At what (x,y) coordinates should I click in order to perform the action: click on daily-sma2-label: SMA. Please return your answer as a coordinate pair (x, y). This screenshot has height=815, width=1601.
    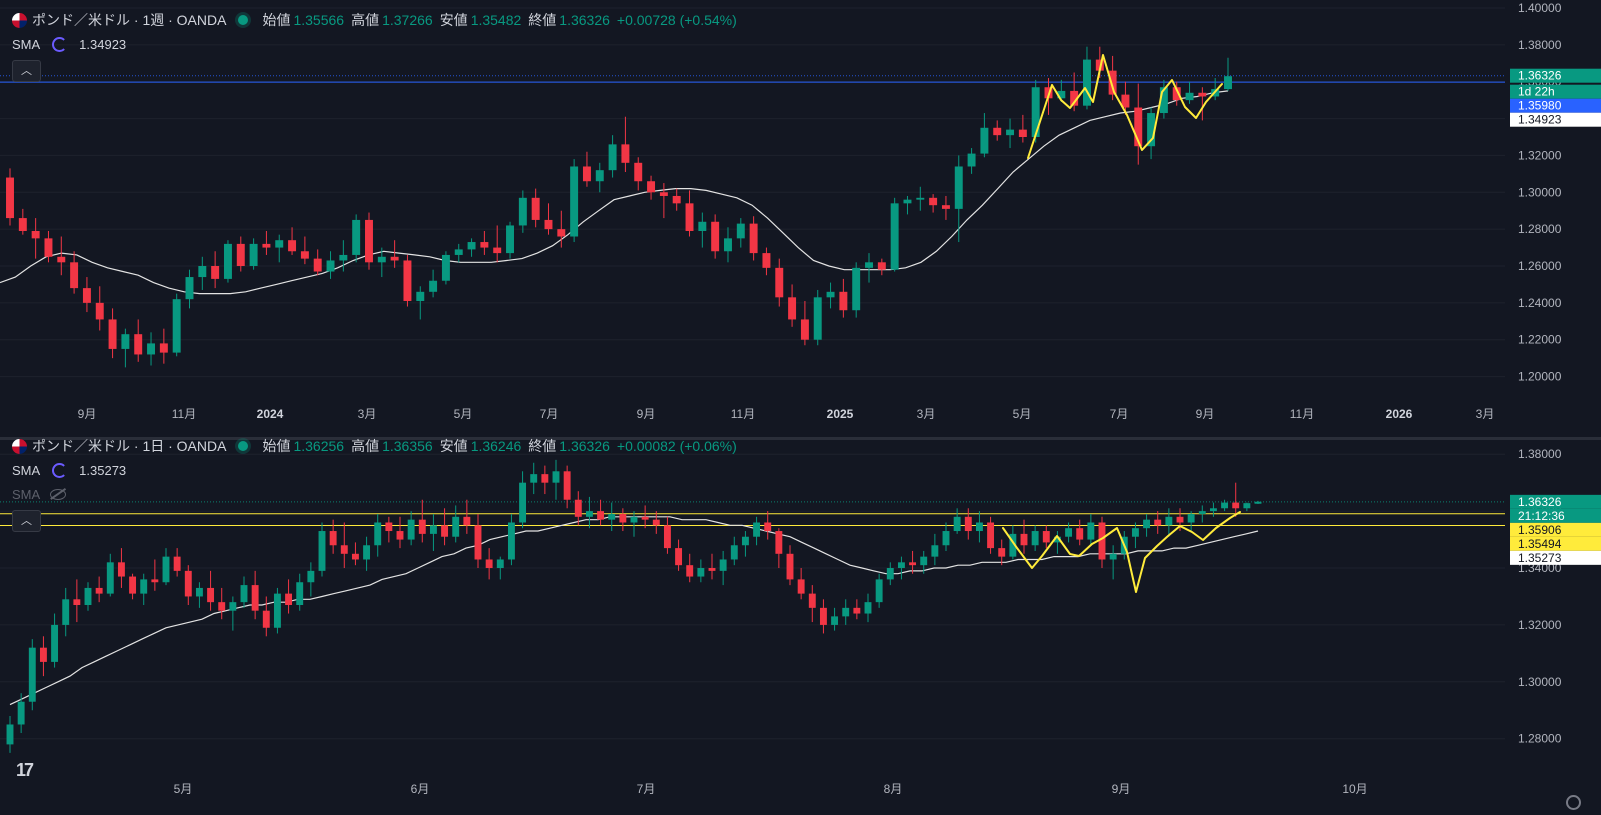
    Looking at the image, I should click on (26, 494).